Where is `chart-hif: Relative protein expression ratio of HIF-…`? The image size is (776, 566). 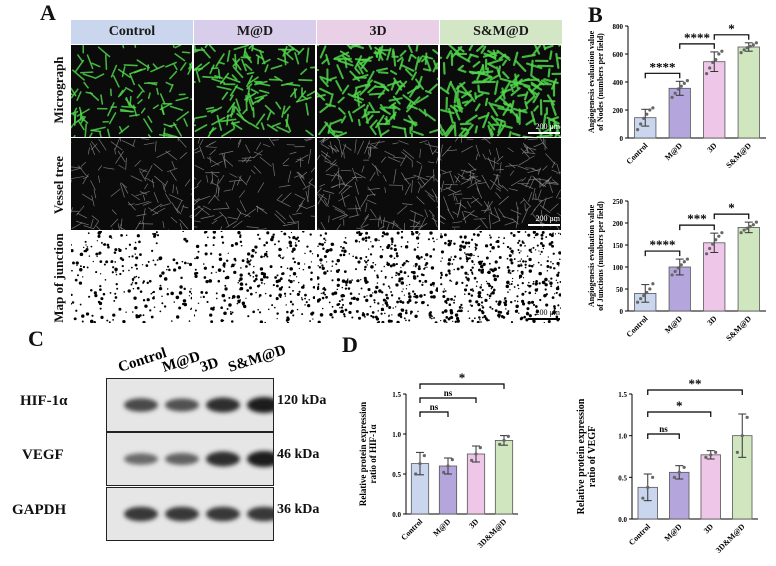 chart-hif: Relative protein expression ratio of HIF-… is located at coordinates (438, 460).